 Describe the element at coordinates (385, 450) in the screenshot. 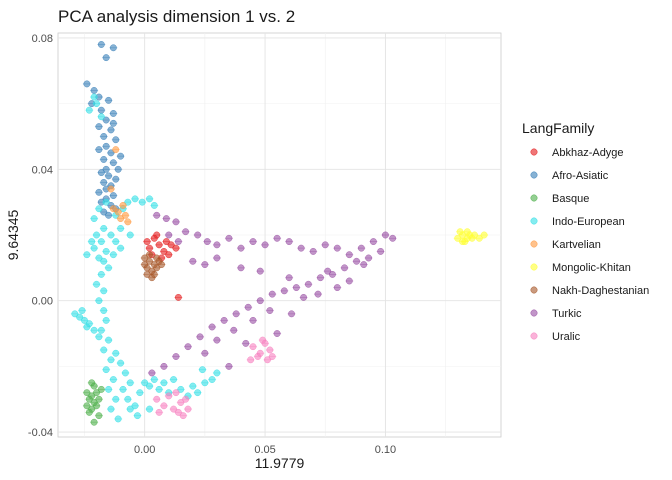

I see `x-tick-label: 0.10` at that location.